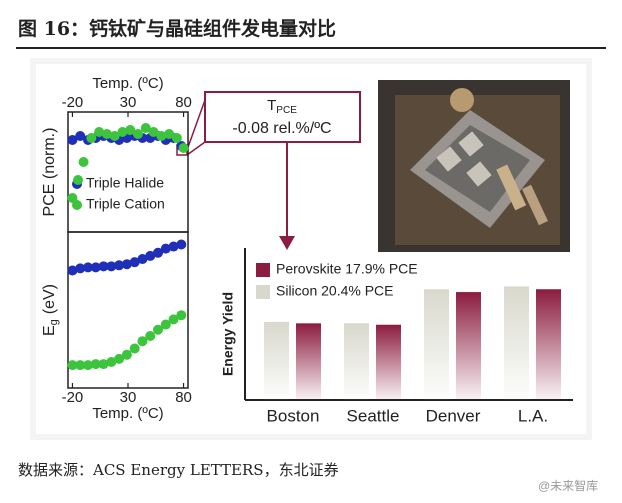 This screenshot has height=503, width=622. Describe the element at coordinates (373, 415) in the screenshot. I see `x-tick-label: Seattle` at that location.